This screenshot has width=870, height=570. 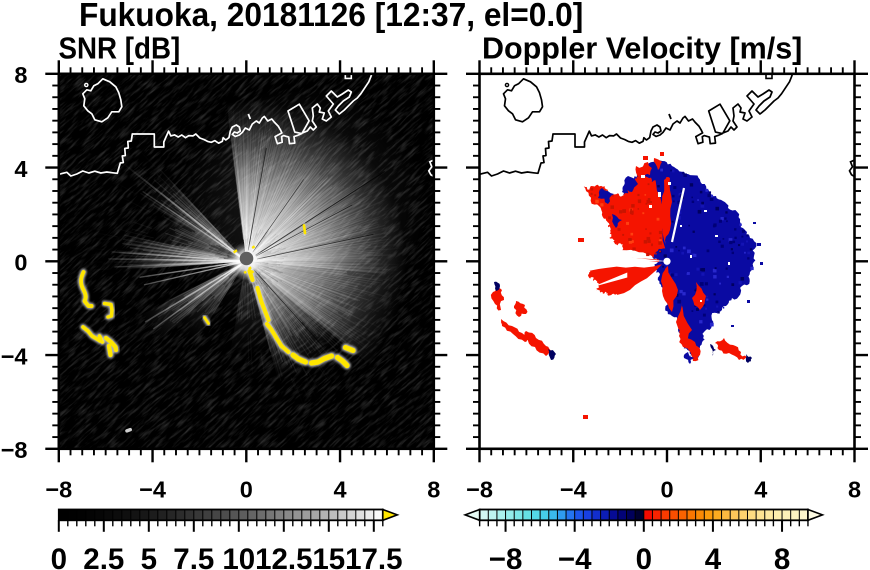 I want to click on svg-text: 12.5, so click(x=283, y=556).